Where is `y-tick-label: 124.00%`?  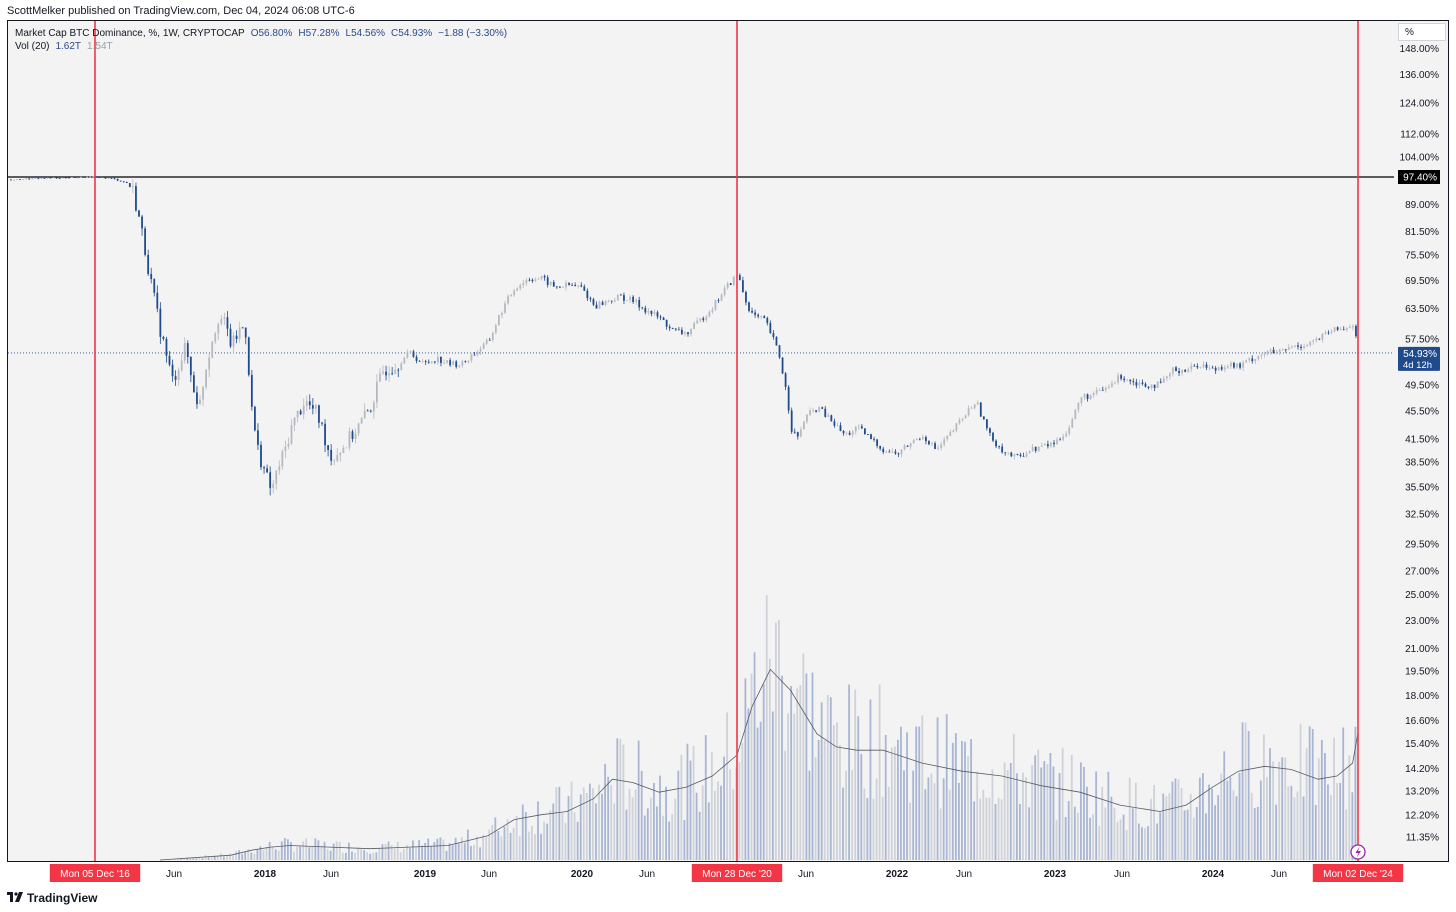 y-tick-label: 124.00% is located at coordinates (1420, 103).